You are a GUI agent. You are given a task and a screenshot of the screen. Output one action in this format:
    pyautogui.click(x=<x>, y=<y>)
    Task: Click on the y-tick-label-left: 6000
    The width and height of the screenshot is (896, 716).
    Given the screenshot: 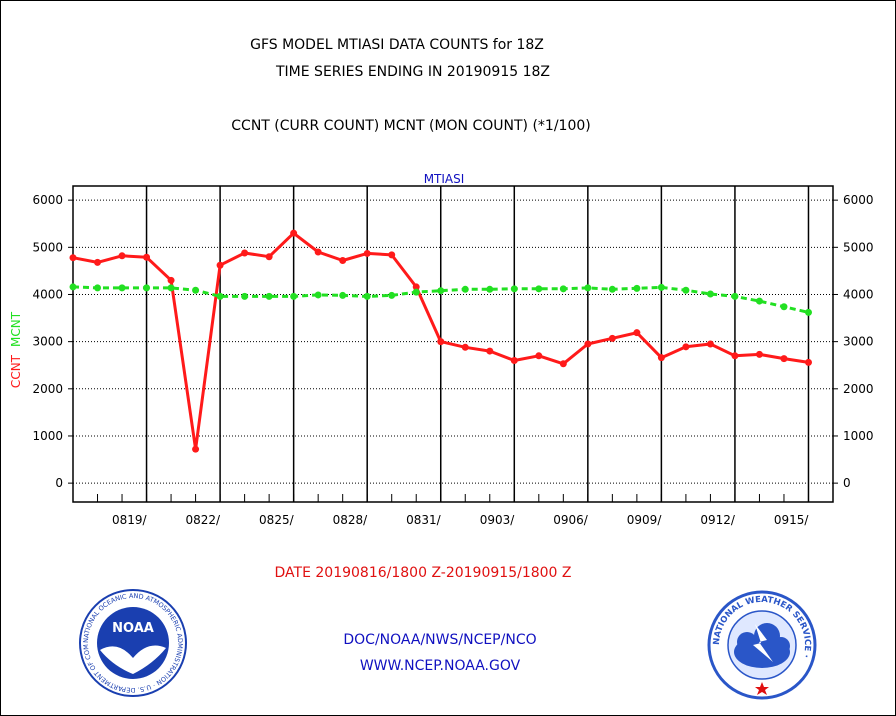 What is the action you would take?
    pyautogui.click(x=47, y=200)
    